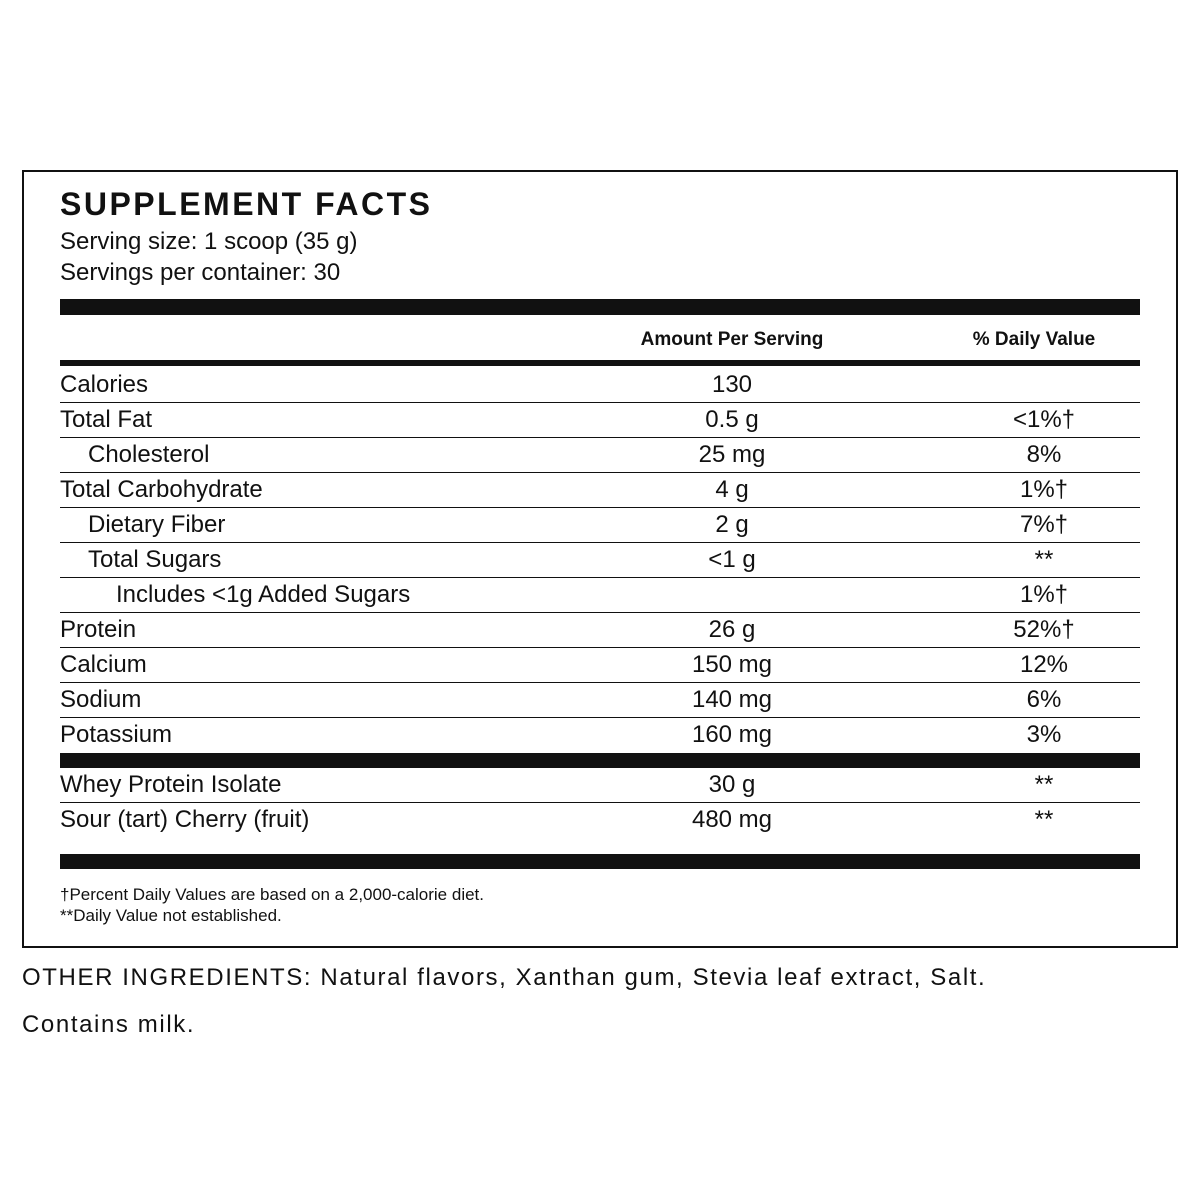 The image size is (1200, 1200). I want to click on amount: 26 g, so click(732, 629).